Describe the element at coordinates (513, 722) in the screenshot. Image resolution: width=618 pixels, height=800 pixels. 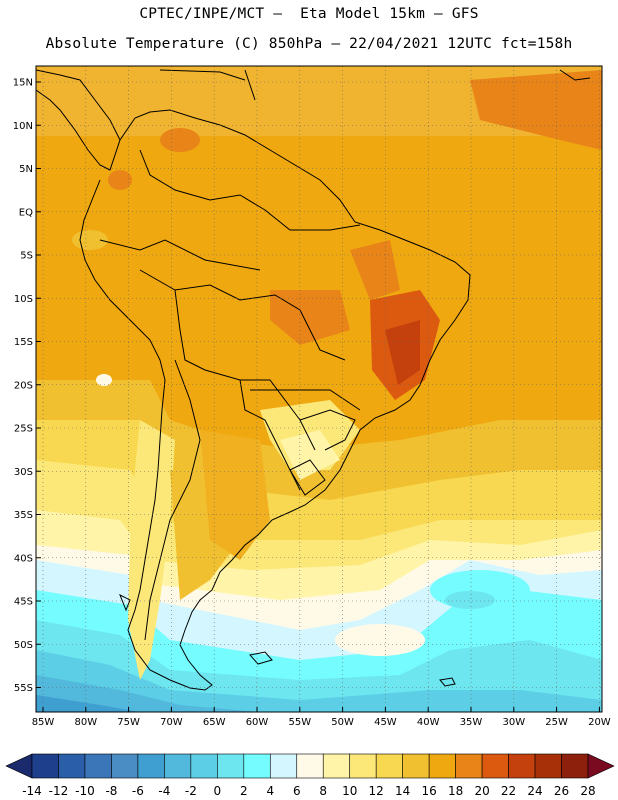
I see `lon-tick-label: 30W` at that location.